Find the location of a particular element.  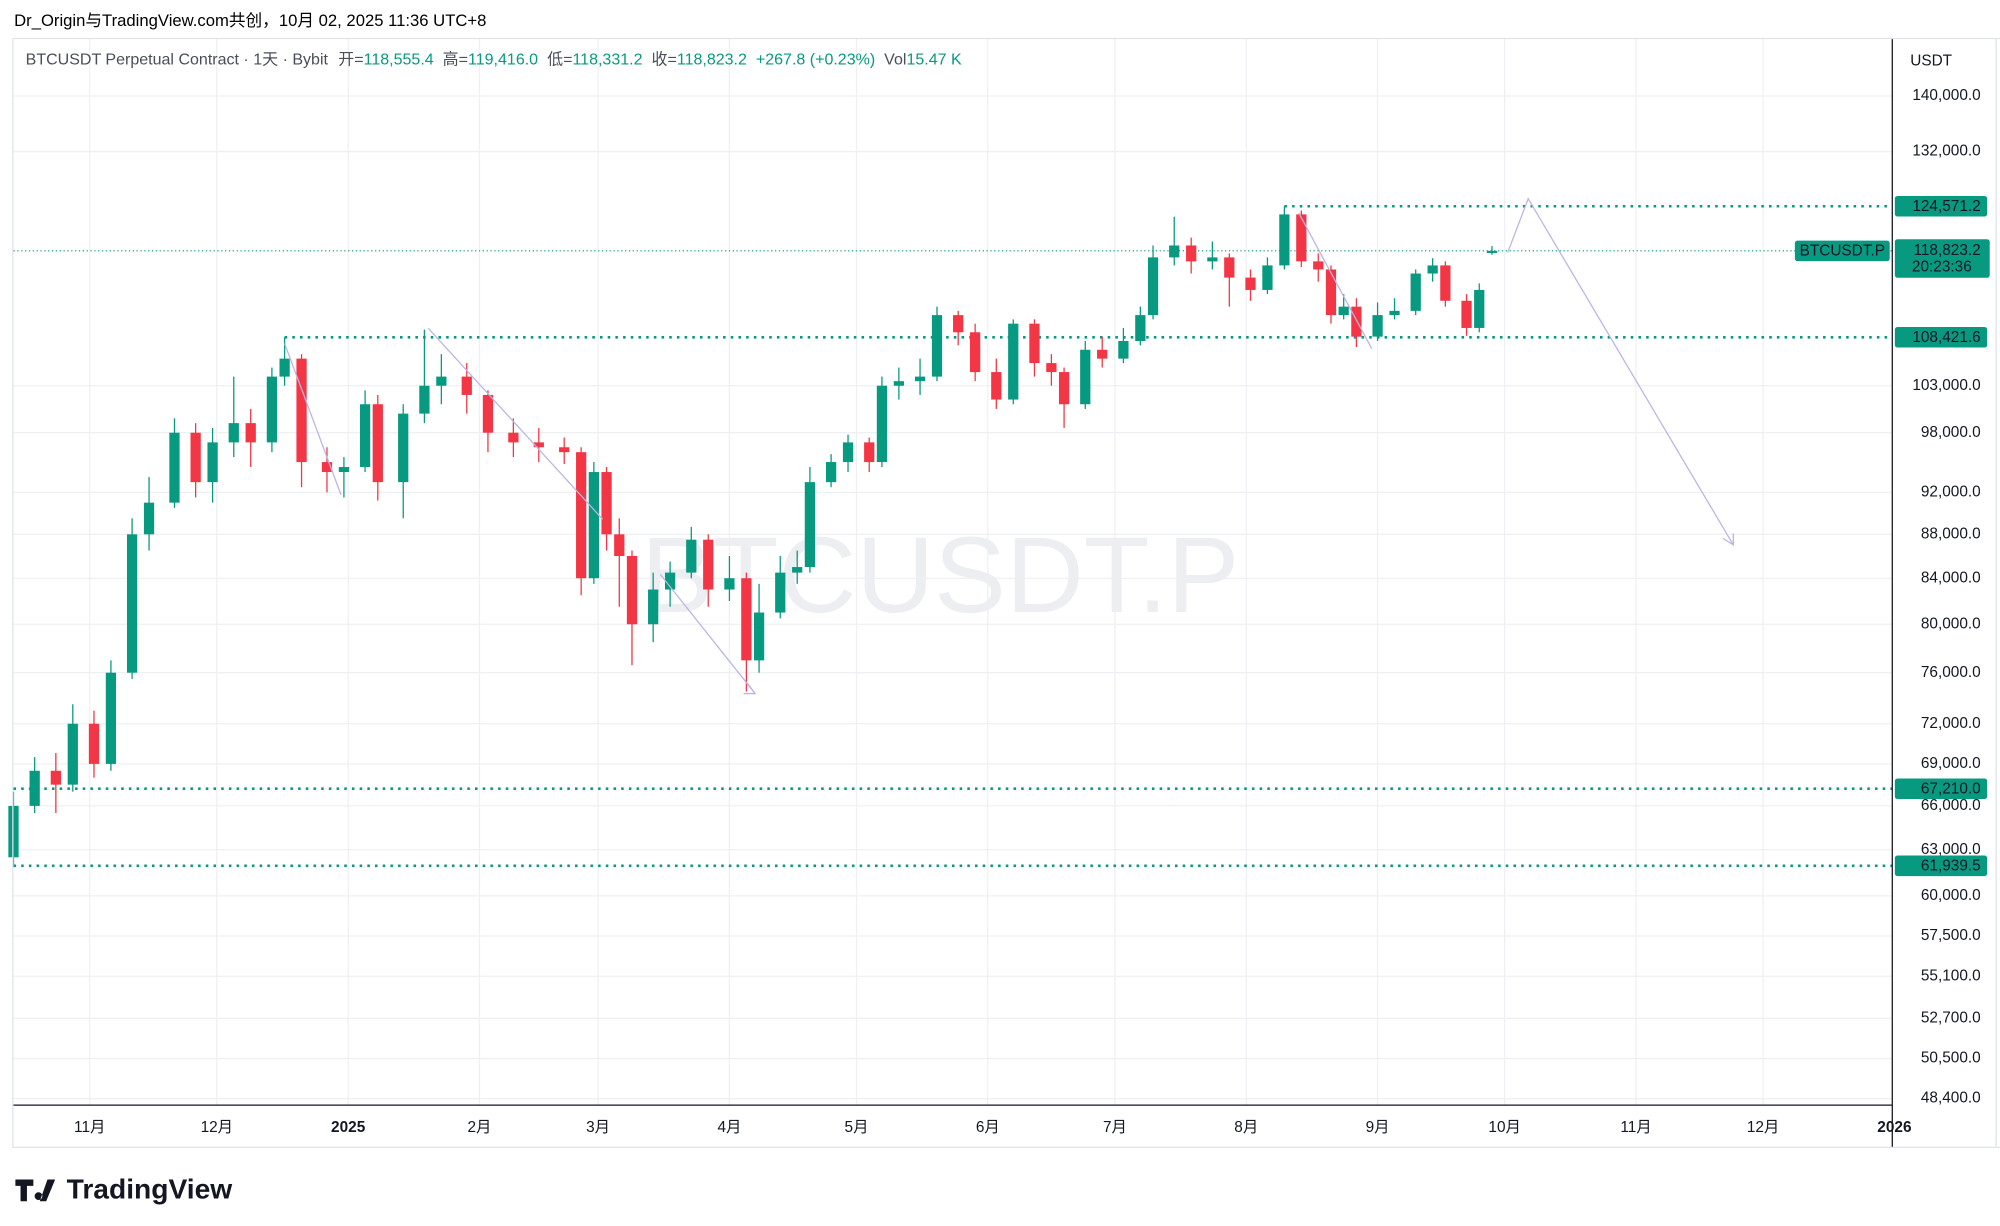

x-tick-label: 12月 is located at coordinates (1763, 1127).